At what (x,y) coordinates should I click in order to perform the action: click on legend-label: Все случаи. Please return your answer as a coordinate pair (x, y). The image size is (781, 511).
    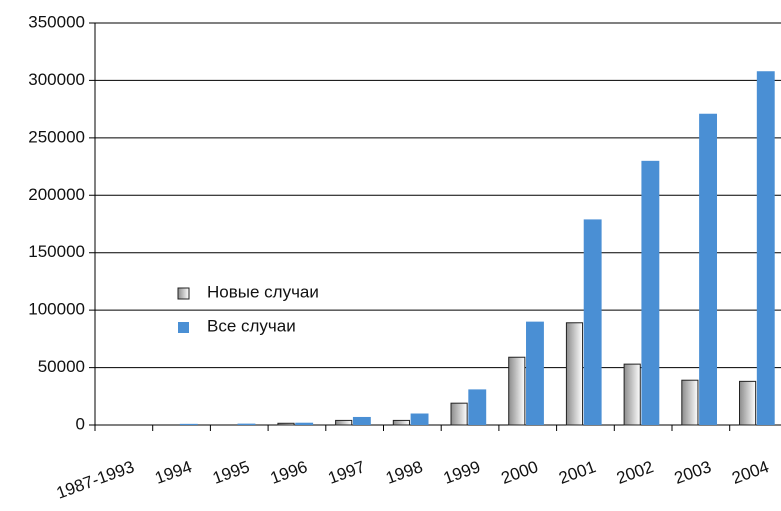
    Looking at the image, I should click on (251, 325).